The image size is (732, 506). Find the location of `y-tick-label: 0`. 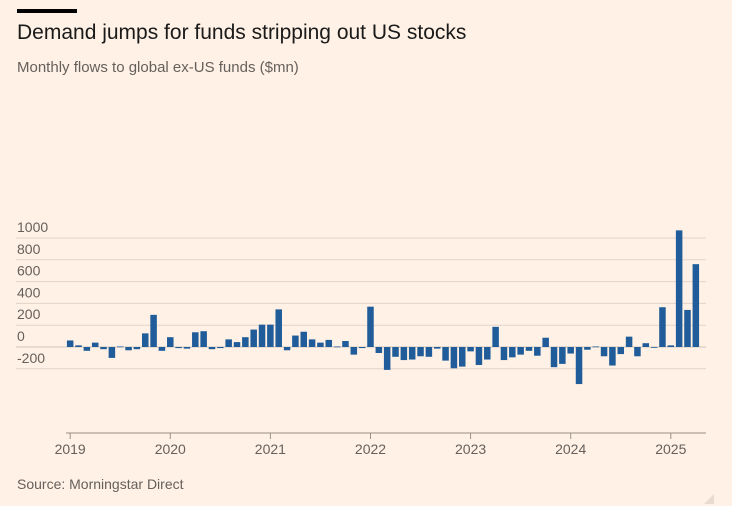

y-tick-label: 0 is located at coordinates (21, 336).